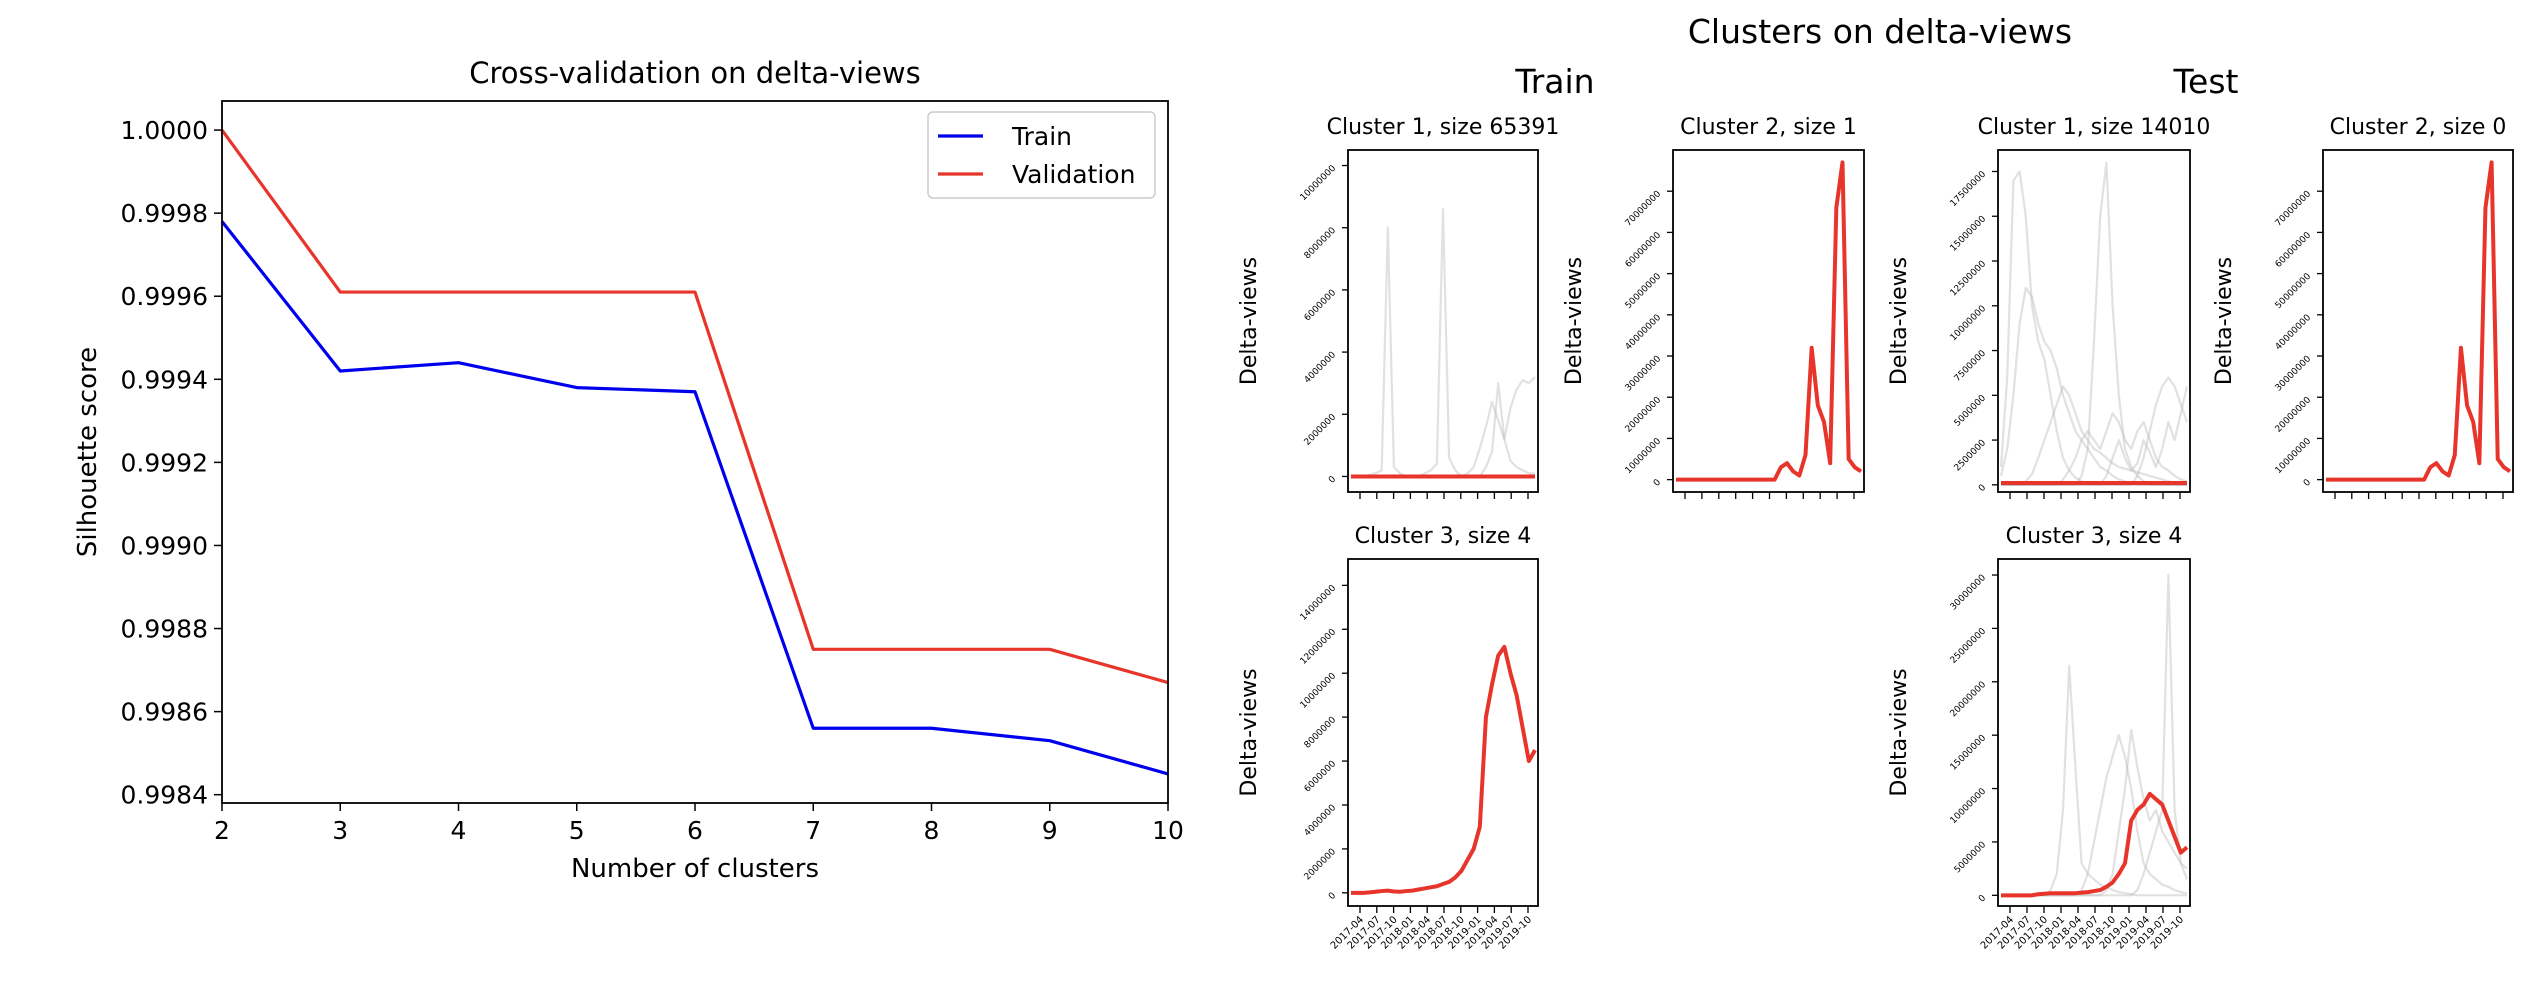  What do you see at coordinates (695, 73) in the screenshot?
I see `chart-title: Cross-validation on delta-views` at bounding box center [695, 73].